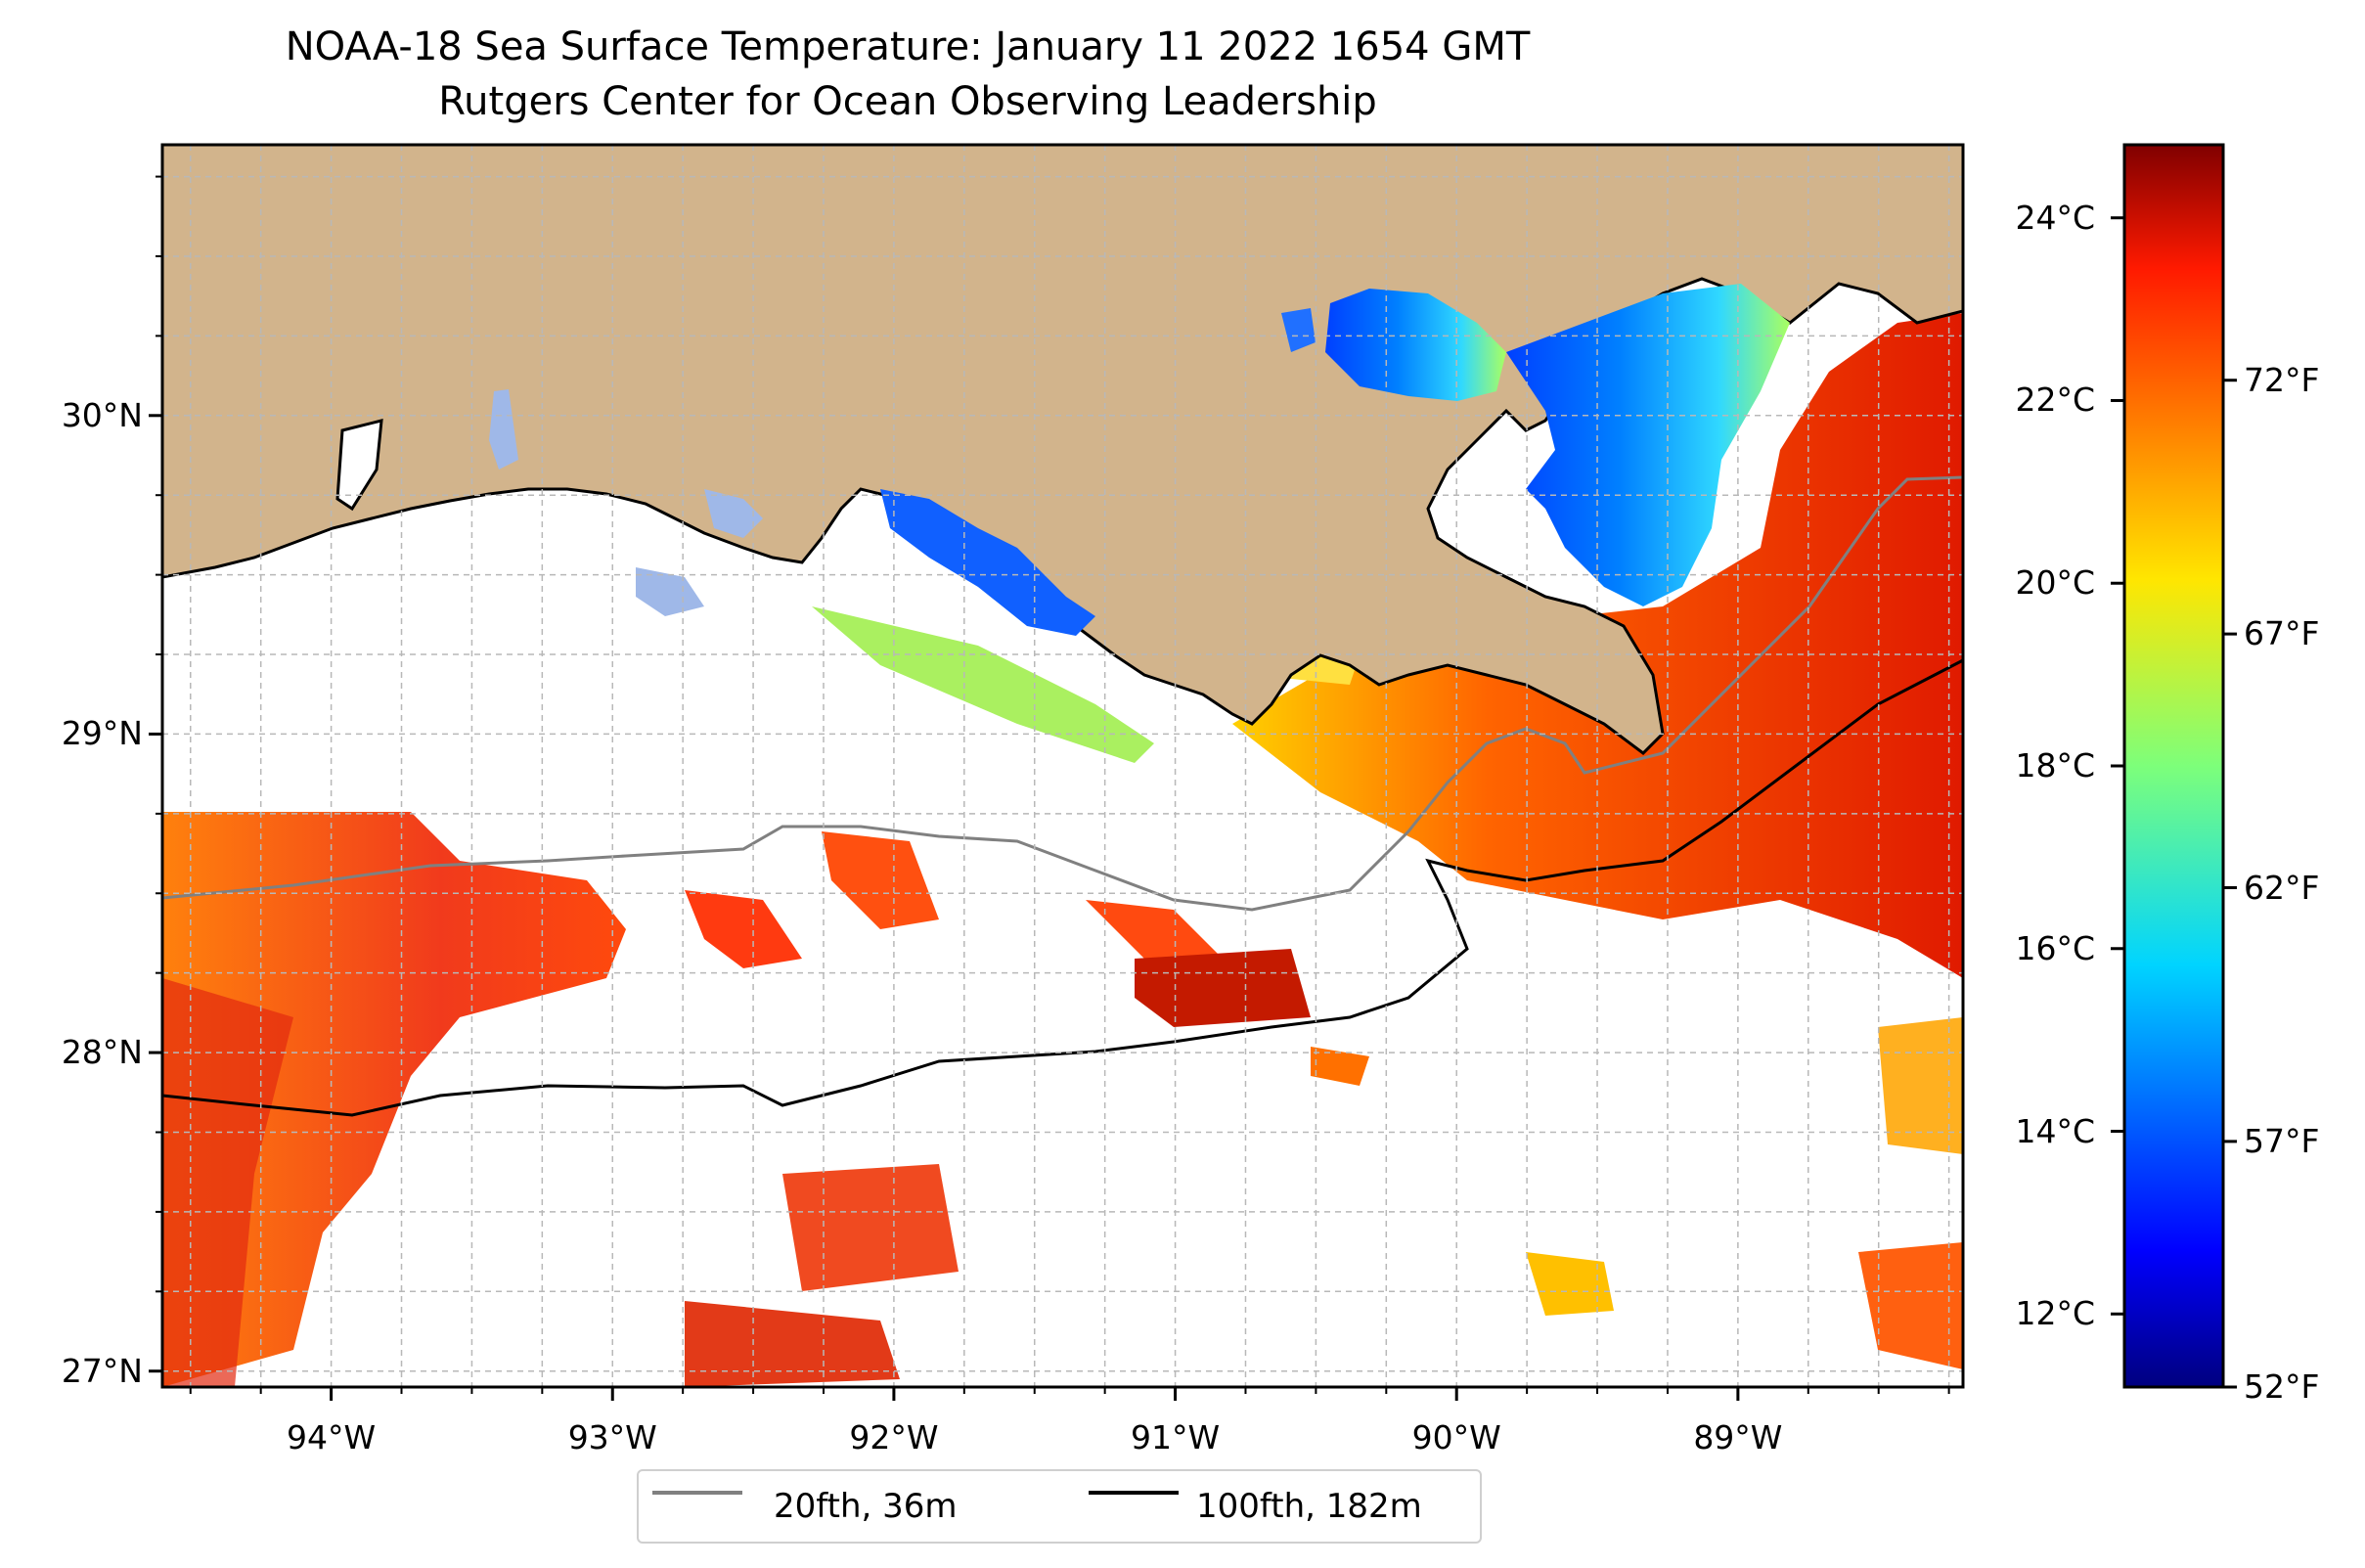 This screenshot has width=2365, height=1568. What do you see at coordinates (1059, 1506) in the screenshot?
I see `legend: 20fth, 36m 100fth, 182m` at bounding box center [1059, 1506].